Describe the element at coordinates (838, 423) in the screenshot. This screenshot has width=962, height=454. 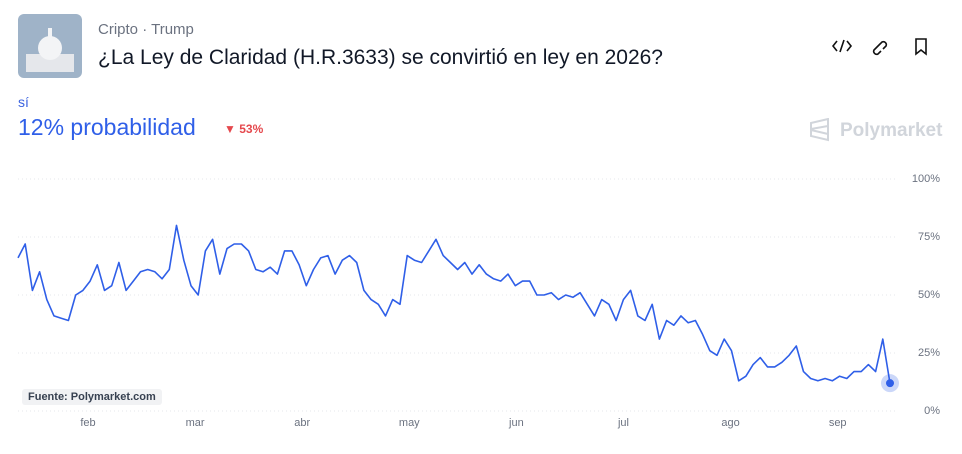
I see `x-tick-label: sep` at that location.